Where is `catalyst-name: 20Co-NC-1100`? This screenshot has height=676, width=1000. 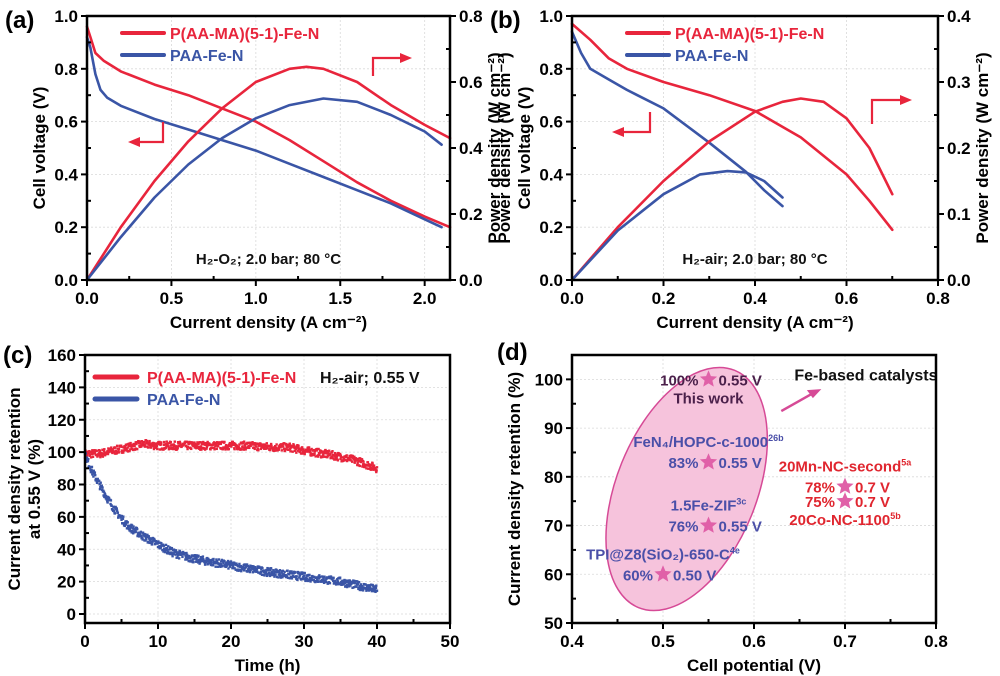 catalyst-name: 20Co-NC-1100 is located at coordinates (839, 520).